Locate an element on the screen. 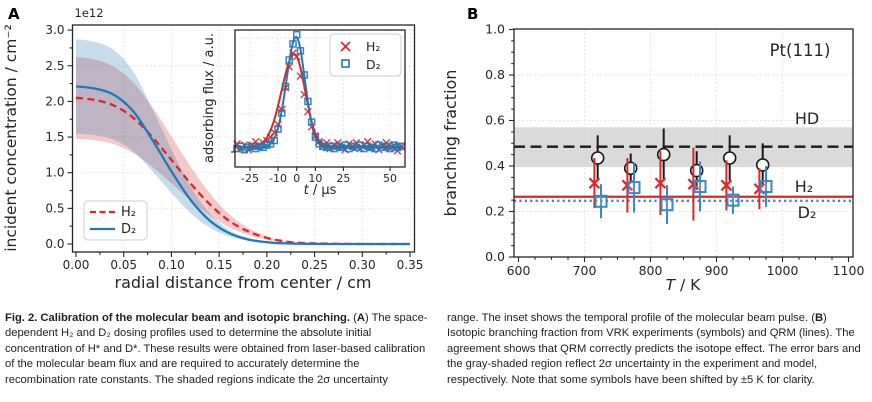 The width and height of the screenshot is (872, 402). tick-label: 0 is located at coordinates (296, 178).